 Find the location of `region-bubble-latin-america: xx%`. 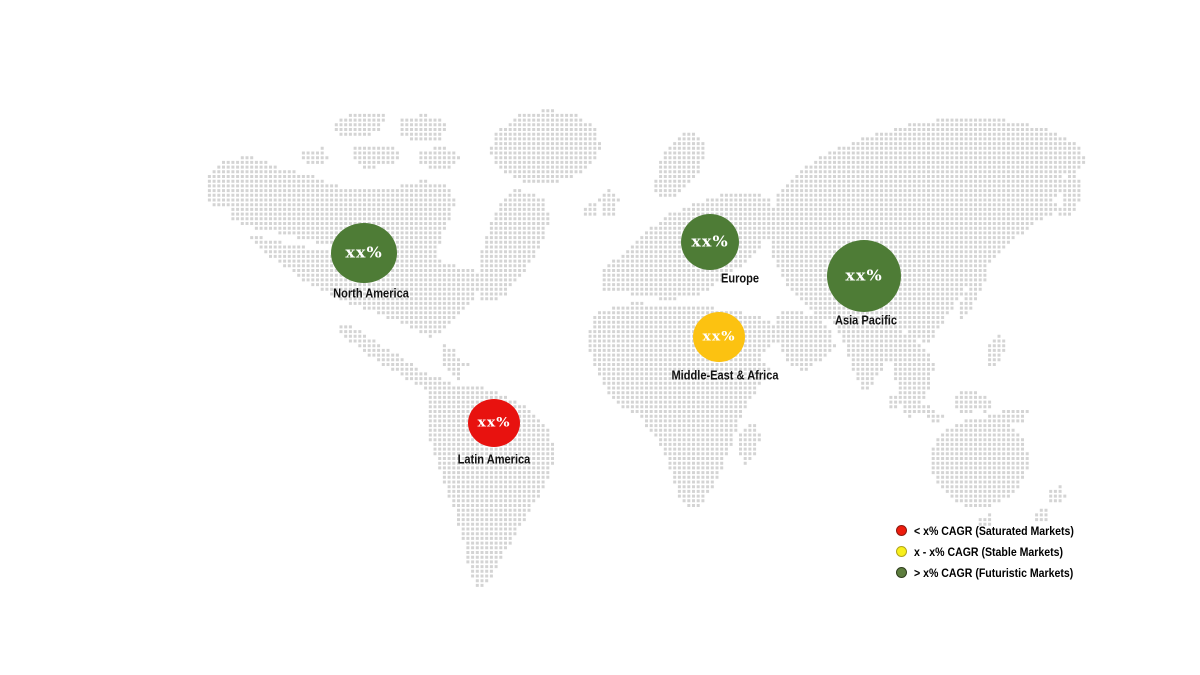

region-bubble-latin-america: xx% is located at coordinates (494, 423).